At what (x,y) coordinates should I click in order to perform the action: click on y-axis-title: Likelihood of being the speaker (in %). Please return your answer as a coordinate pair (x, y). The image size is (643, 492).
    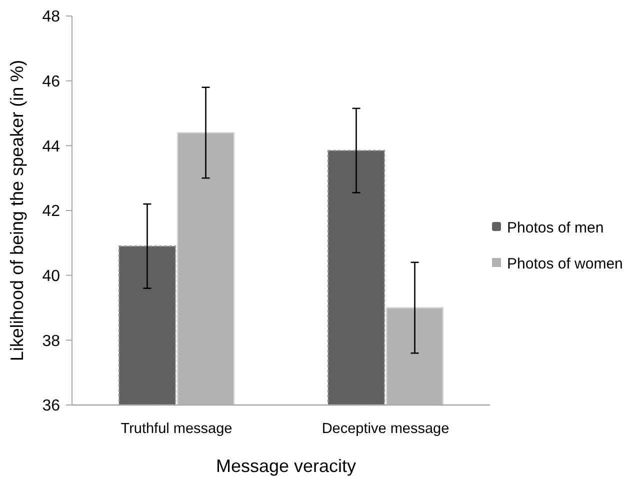
    Looking at the image, I should click on (17, 211).